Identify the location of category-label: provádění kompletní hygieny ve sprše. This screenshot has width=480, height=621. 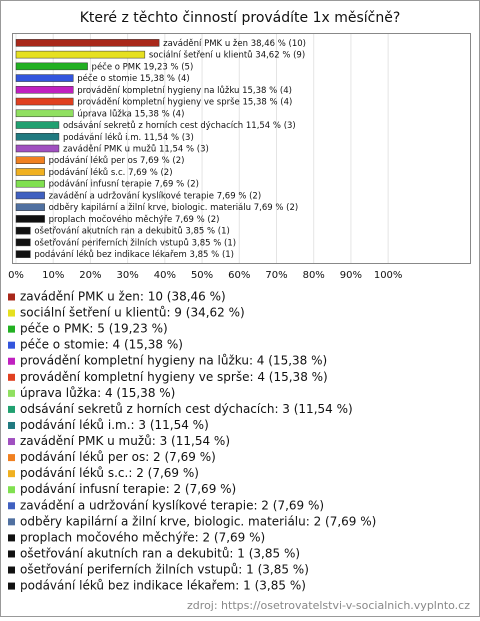
(158, 101).